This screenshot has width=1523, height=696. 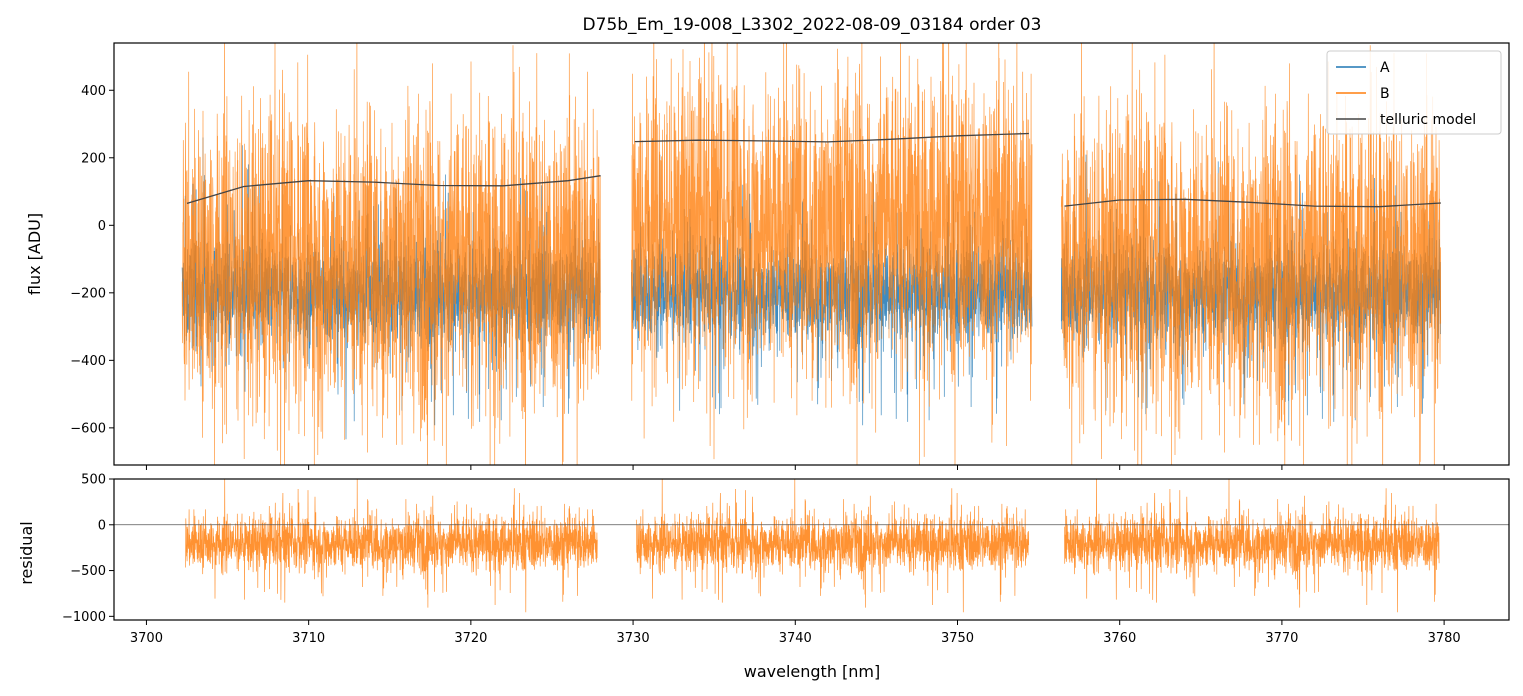 What do you see at coordinates (795, 638) in the screenshot?
I see `bottom-xtick-label-4: 3740` at bounding box center [795, 638].